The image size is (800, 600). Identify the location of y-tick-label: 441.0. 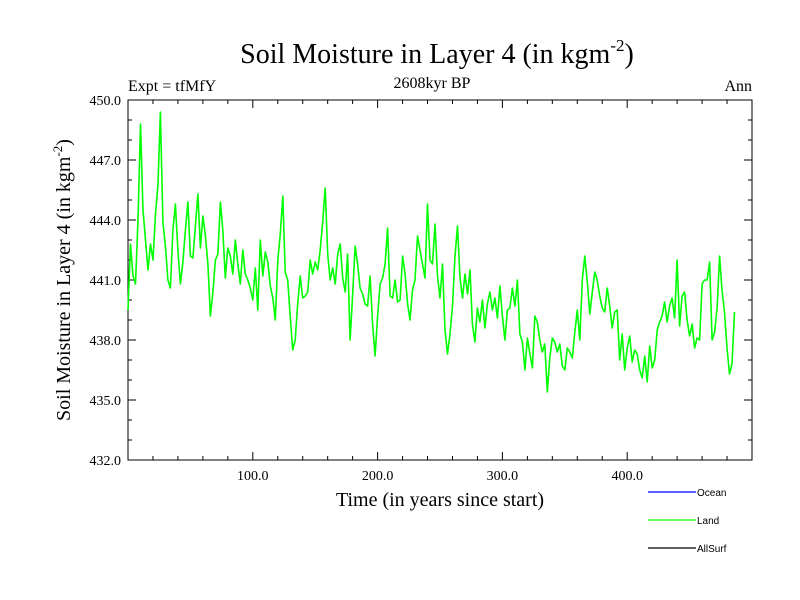
(106, 281).